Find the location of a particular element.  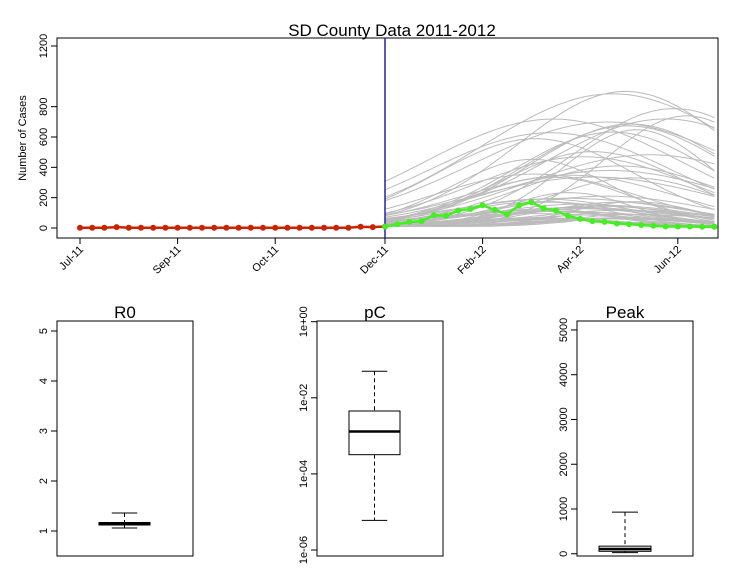

main-x-tick-label-4: Feb-12 is located at coordinates (472, 260).